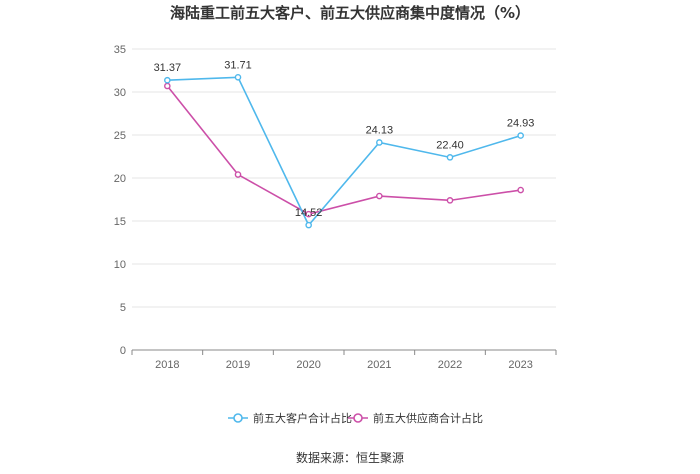  What do you see at coordinates (120, 93) in the screenshot?
I see `y-tick-label: 30` at bounding box center [120, 93].